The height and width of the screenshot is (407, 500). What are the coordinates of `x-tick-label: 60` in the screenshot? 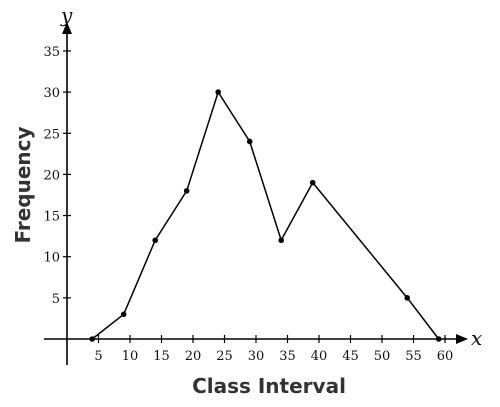 It's located at (445, 356).